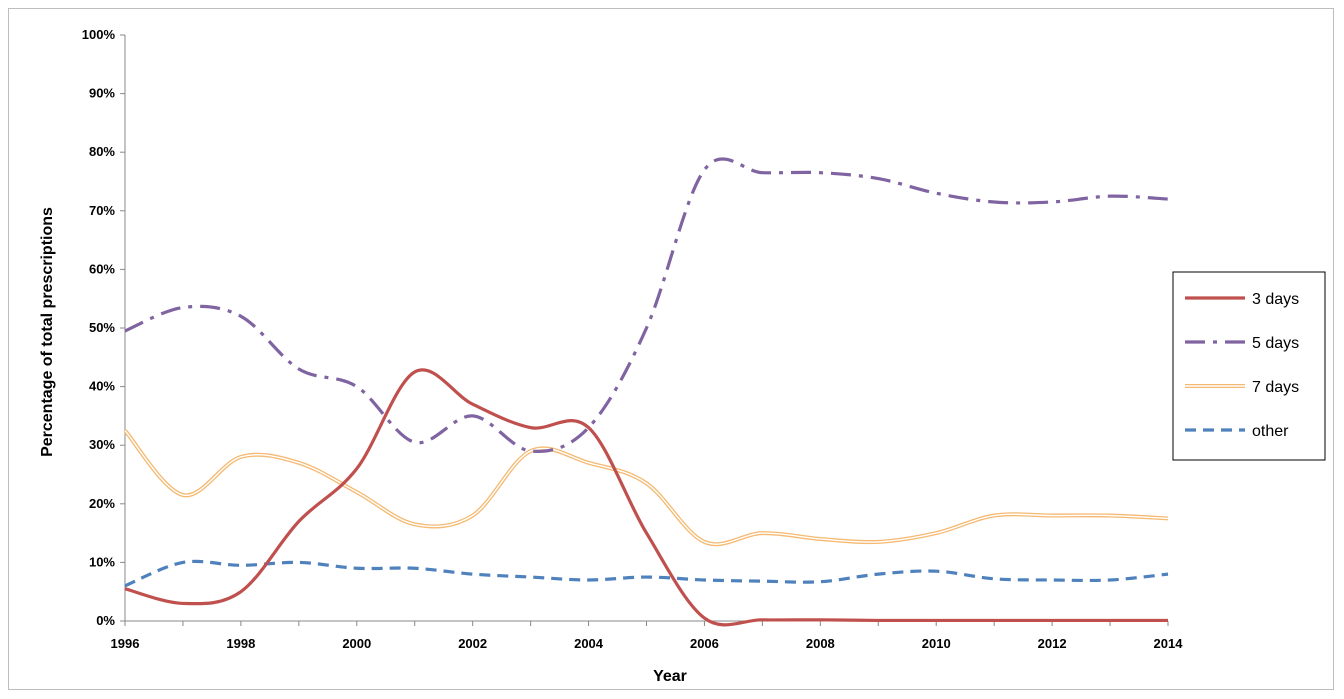 The height and width of the screenshot is (699, 1344). What do you see at coordinates (1275, 387) in the screenshot?
I see `legend-label: 7 days` at bounding box center [1275, 387].